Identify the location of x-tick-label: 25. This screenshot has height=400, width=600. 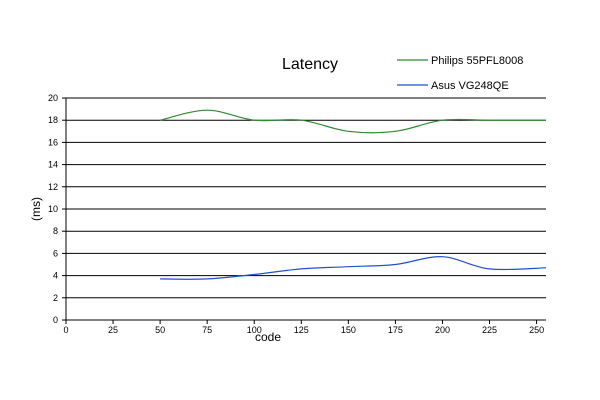
(113, 330).